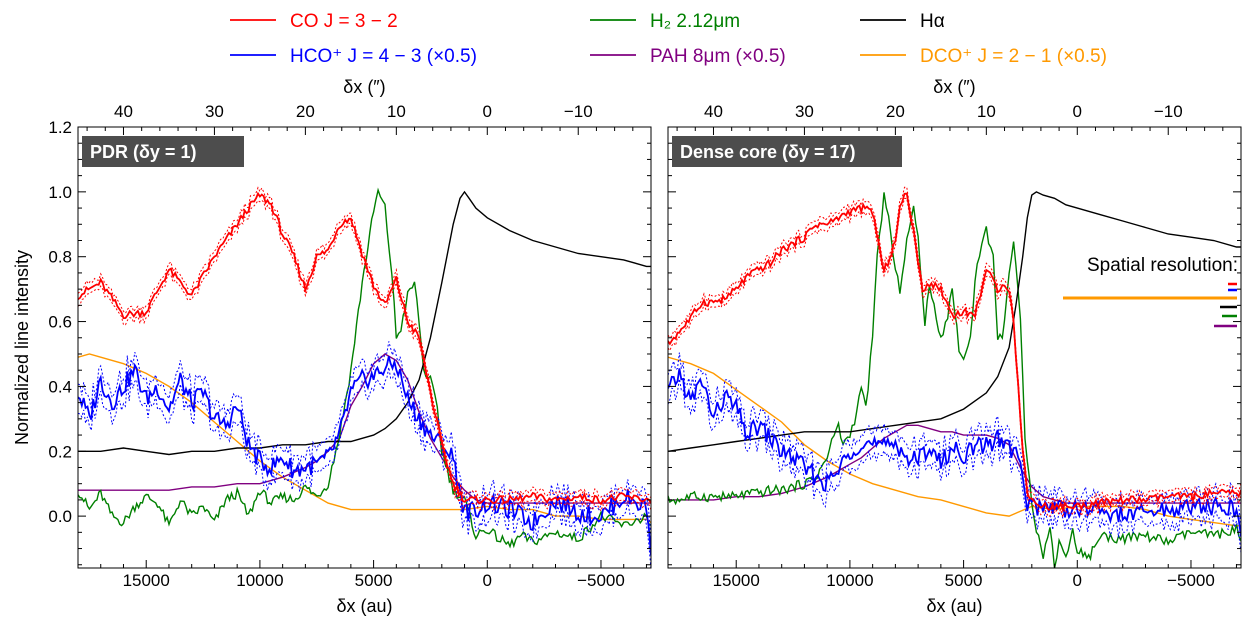  What do you see at coordinates (22, 347) in the screenshot?
I see `y-axis-label: Normalized line intensity` at bounding box center [22, 347].